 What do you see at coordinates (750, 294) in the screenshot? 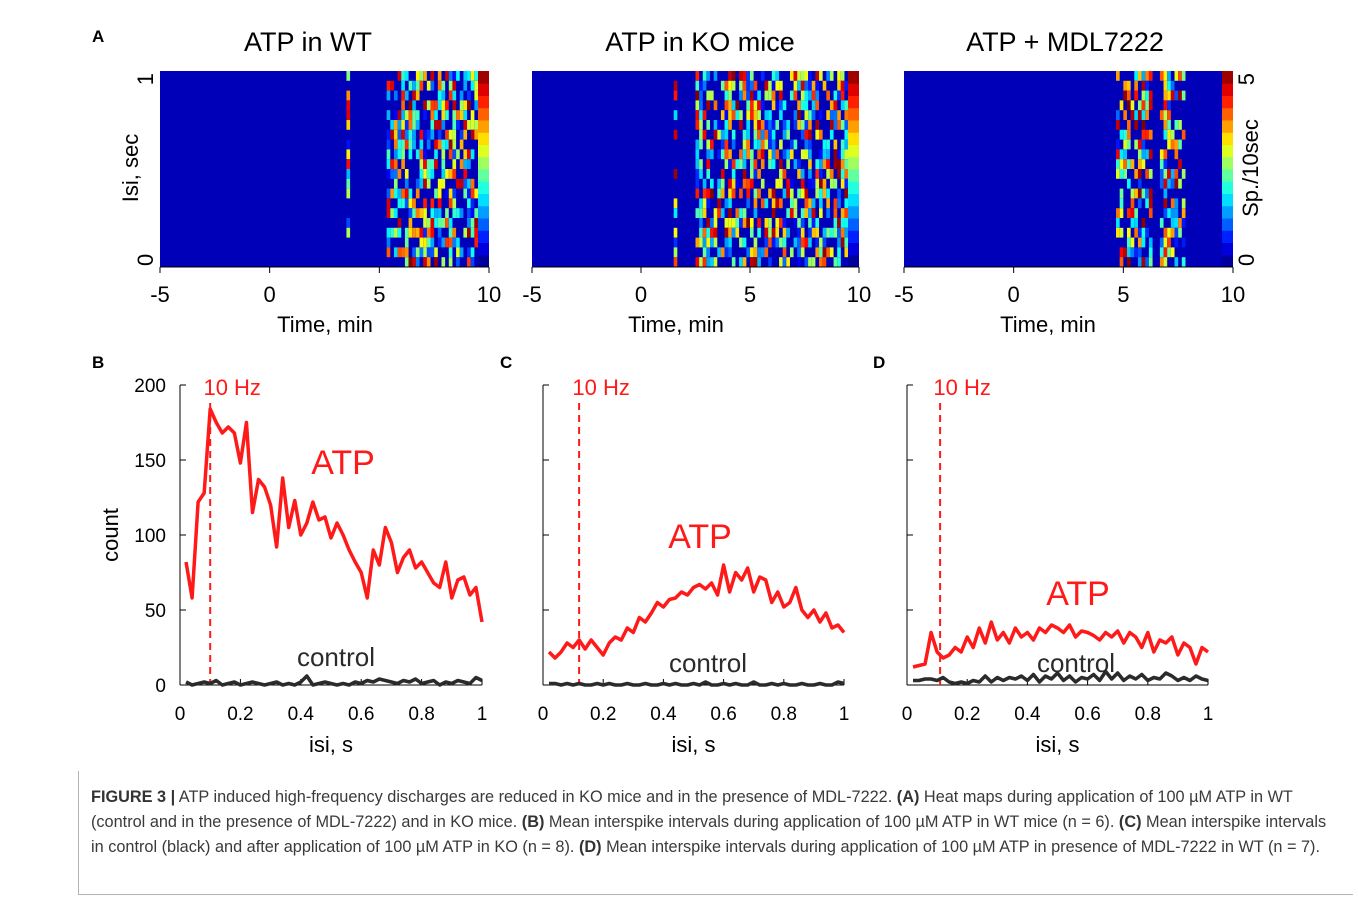
I see `x-tick-label: 5` at bounding box center [750, 294].